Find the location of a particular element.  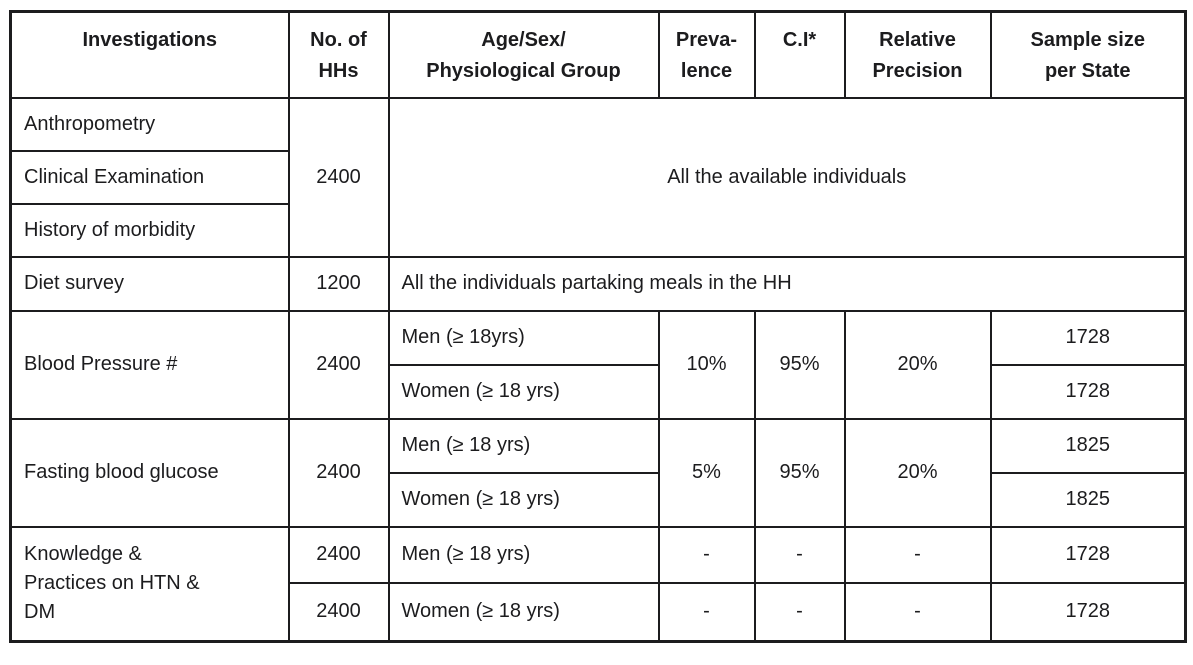

cell-bp-ci: 95% is located at coordinates (799, 364).